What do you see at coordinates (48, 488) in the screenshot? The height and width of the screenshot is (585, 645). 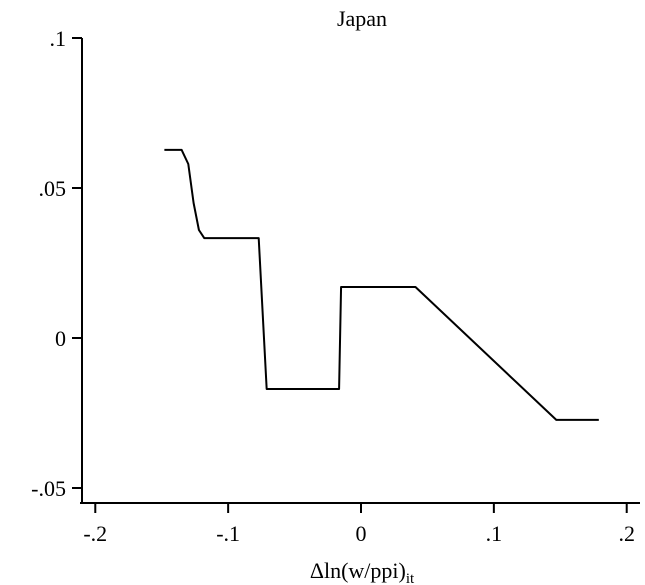 I see `y-tick-label: -.05` at bounding box center [48, 488].